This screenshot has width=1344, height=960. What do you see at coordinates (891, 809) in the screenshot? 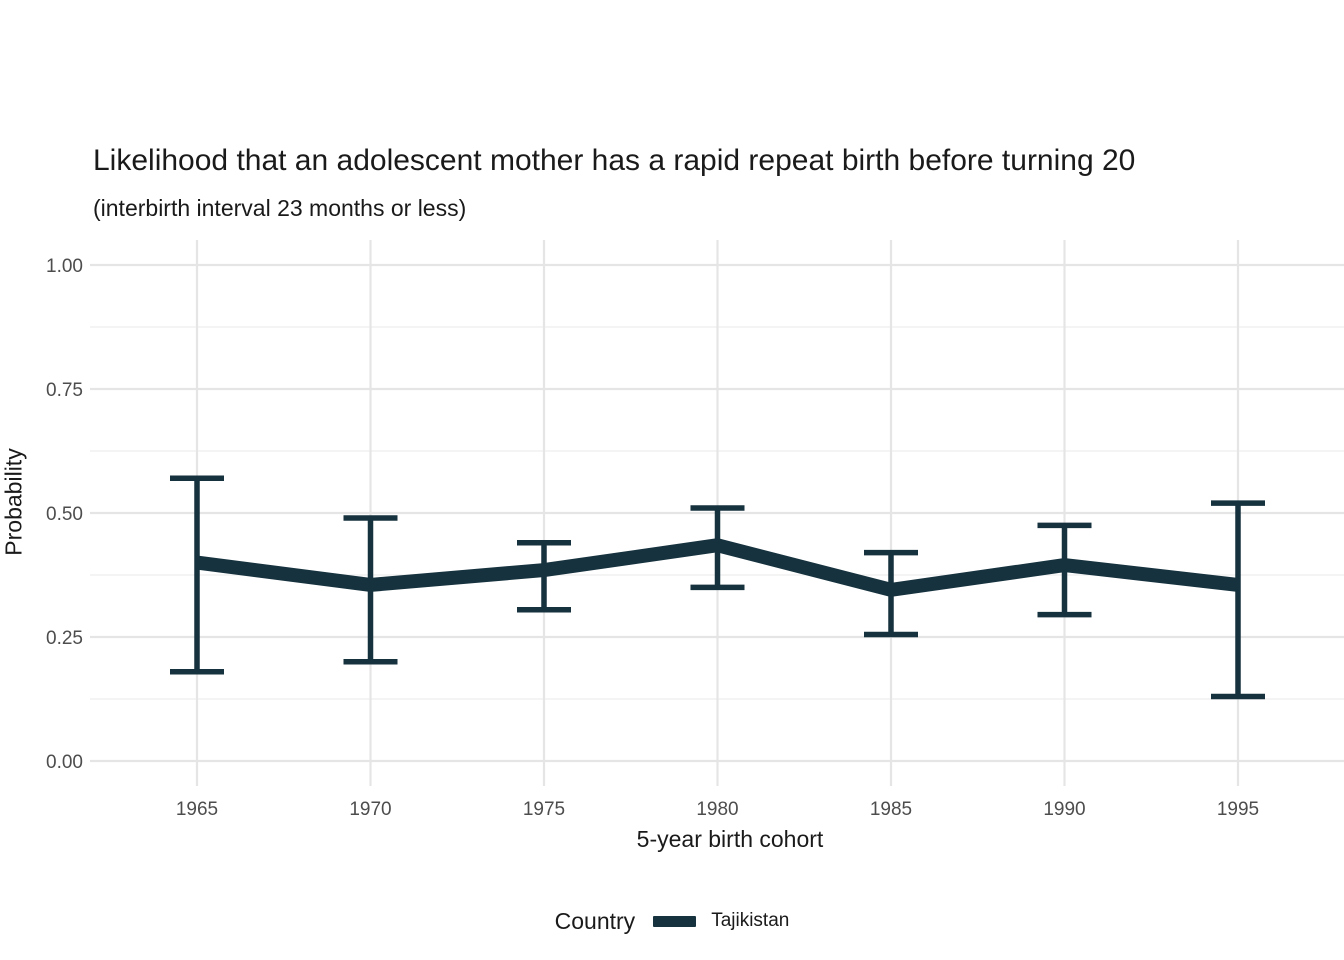
I see `x-tick-label: 1985` at bounding box center [891, 809].